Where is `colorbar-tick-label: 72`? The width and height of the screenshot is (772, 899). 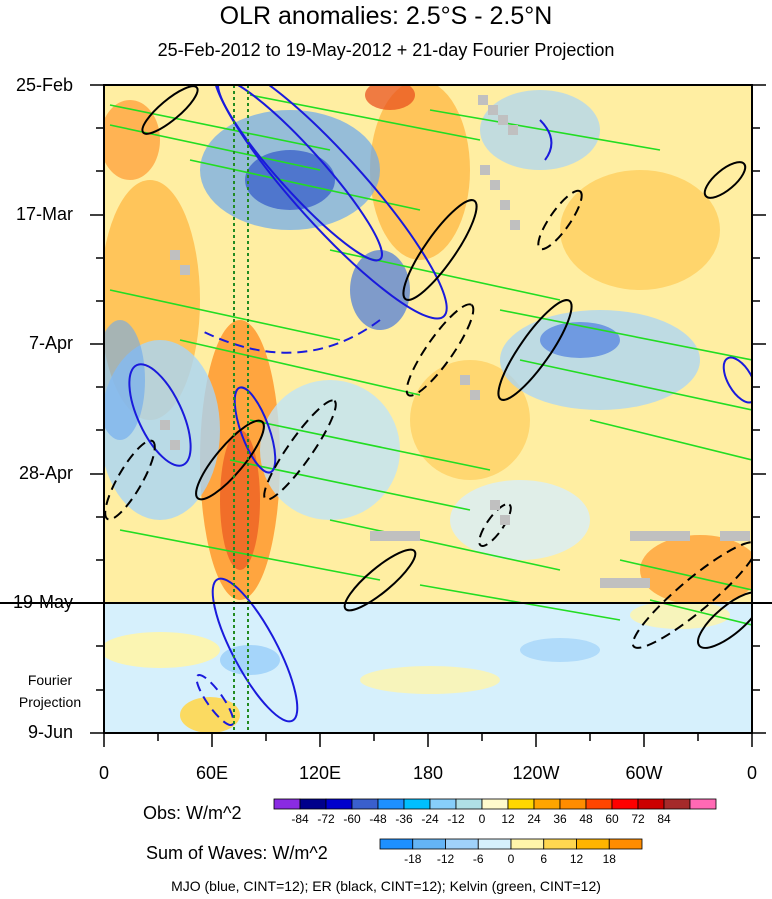 colorbar-tick-label: 72 is located at coordinates (638, 819).